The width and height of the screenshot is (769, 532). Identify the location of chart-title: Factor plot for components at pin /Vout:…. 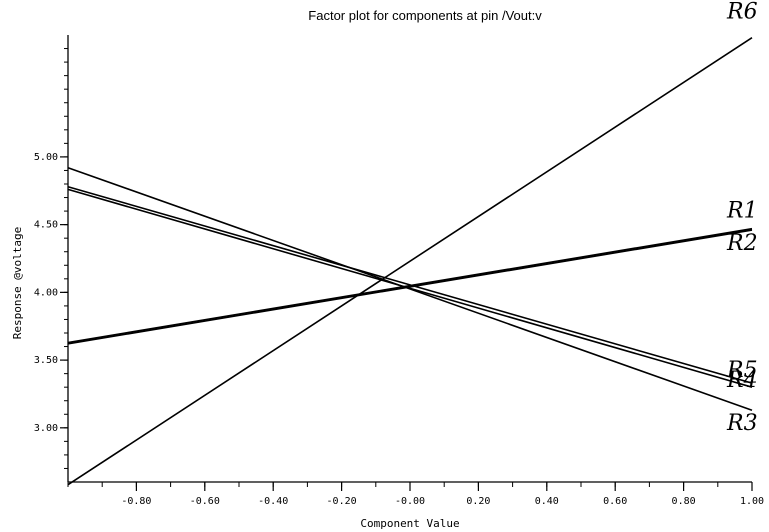
(425, 15).